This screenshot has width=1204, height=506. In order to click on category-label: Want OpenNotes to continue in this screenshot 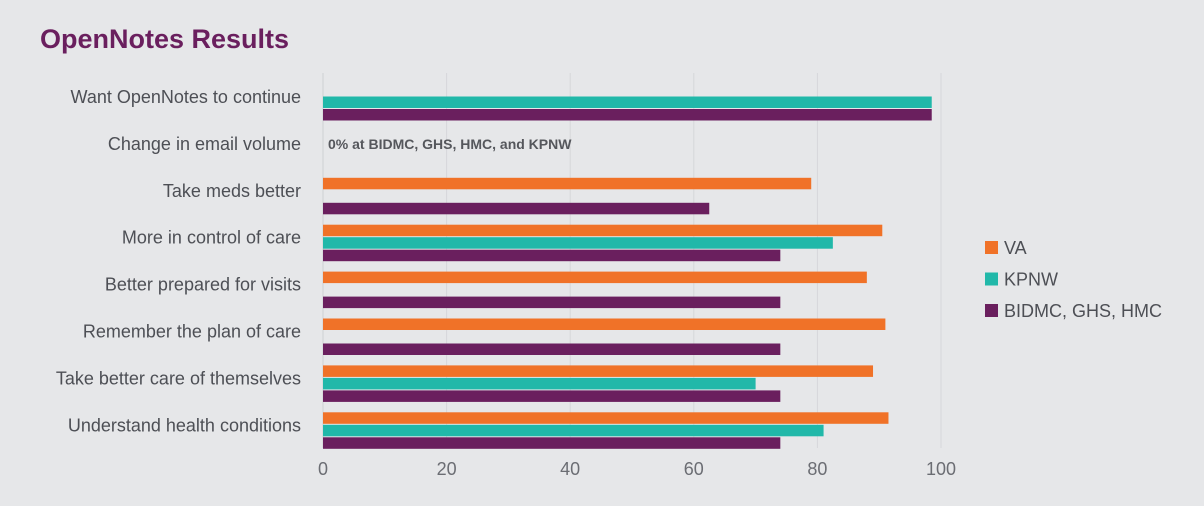, I will do `click(186, 97)`.